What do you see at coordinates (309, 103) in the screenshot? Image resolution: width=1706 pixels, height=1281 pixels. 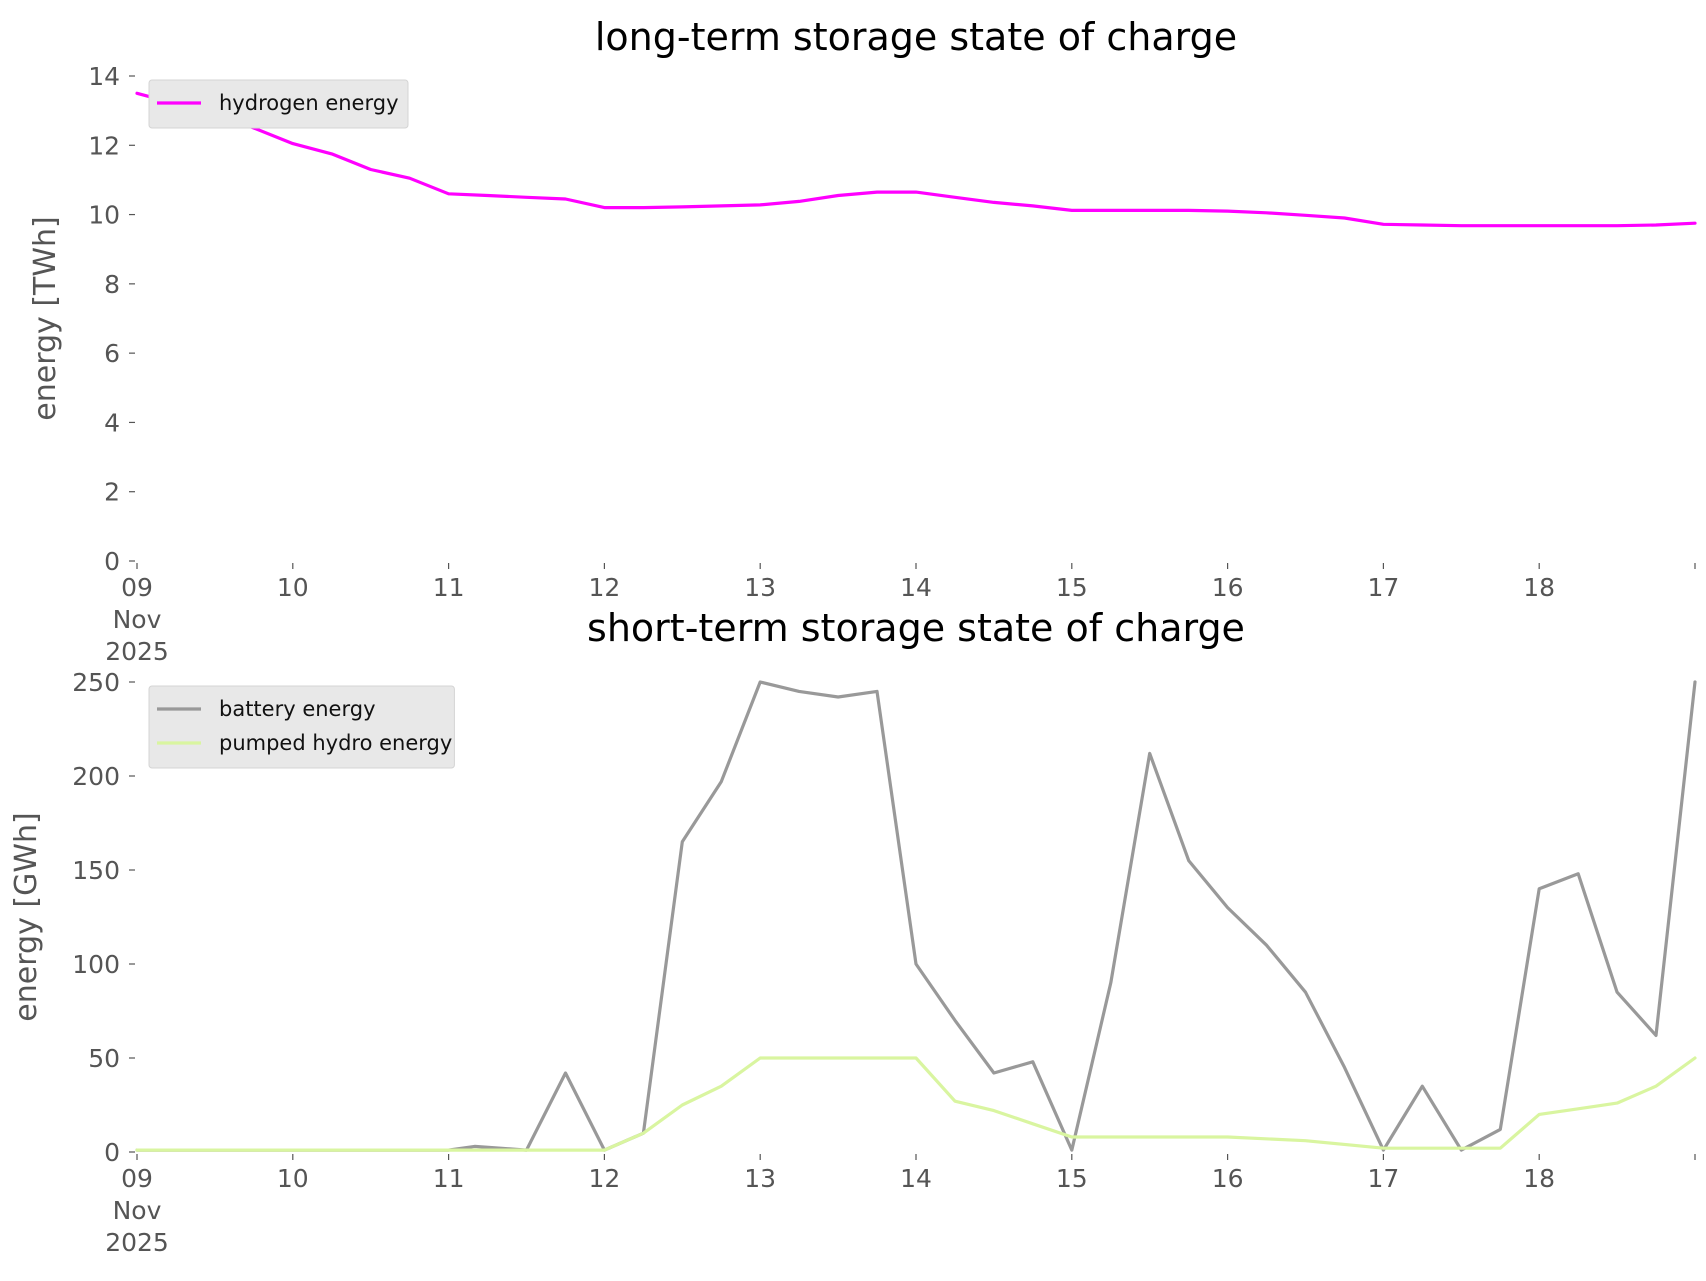 I see `legend-label-hydrogen-energy: hydrogen energy` at bounding box center [309, 103].